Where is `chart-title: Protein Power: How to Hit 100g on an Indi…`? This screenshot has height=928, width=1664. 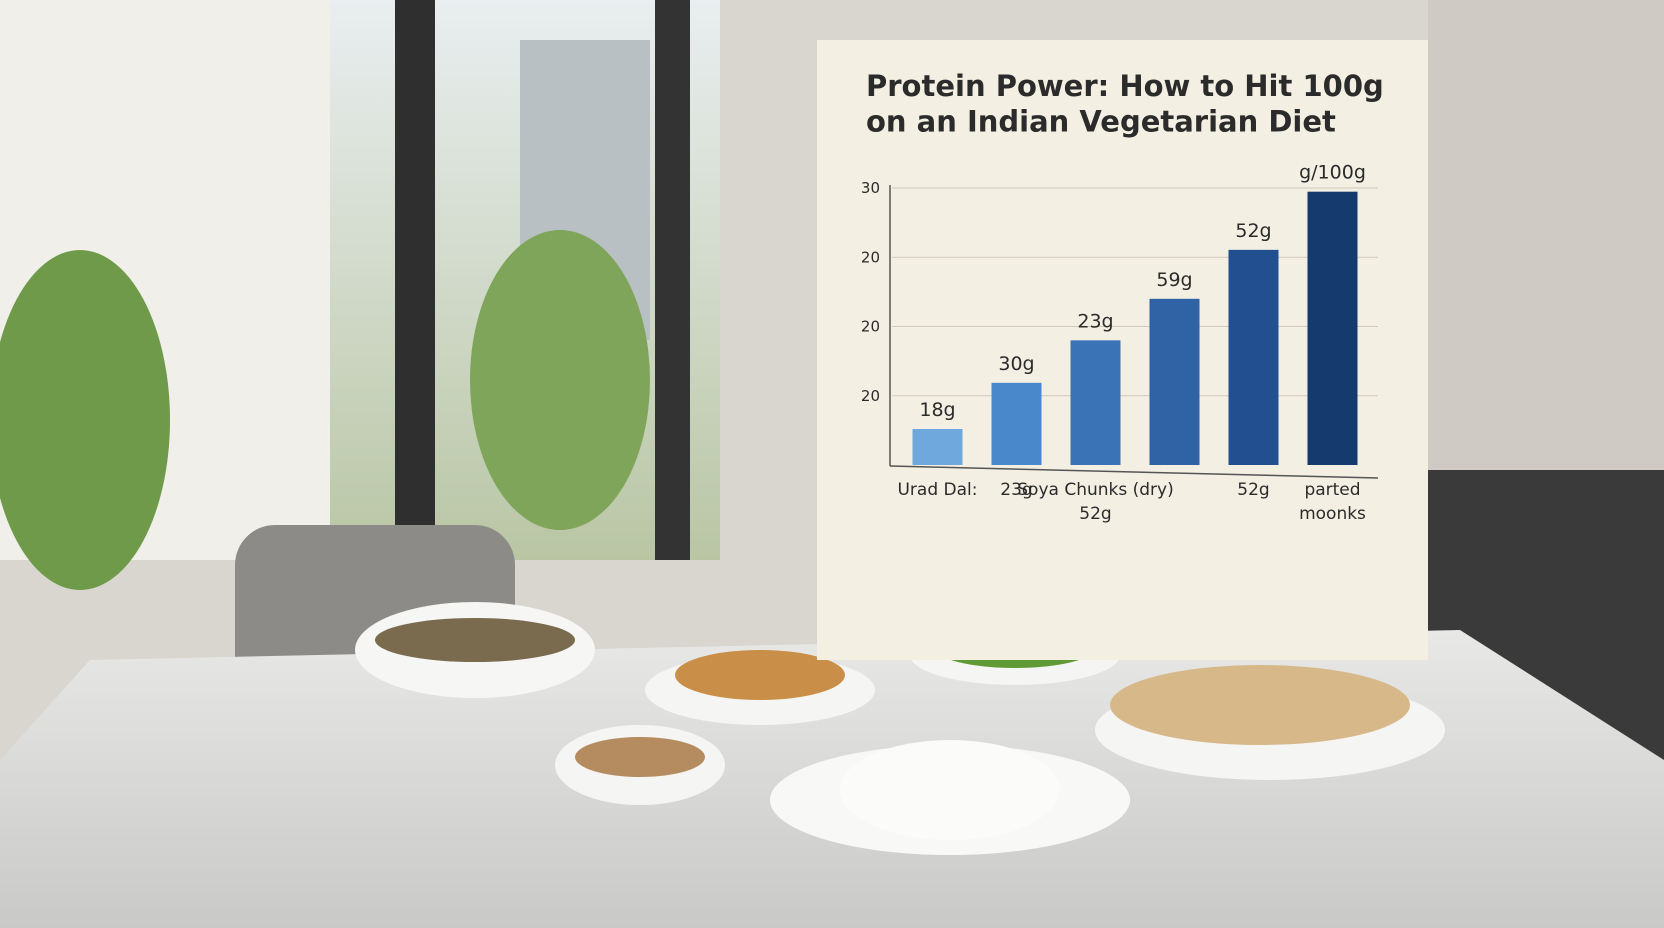 chart-title: Protein Power: How to Hit 100g on an Indi… is located at coordinates (1125, 103).